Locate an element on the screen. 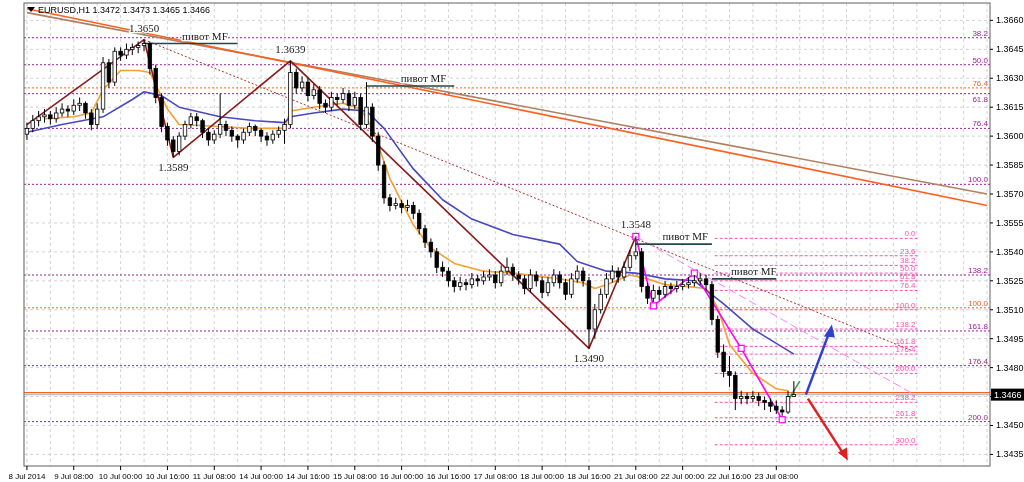  y-tick-label: 1.3570 is located at coordinates (1010, 193).